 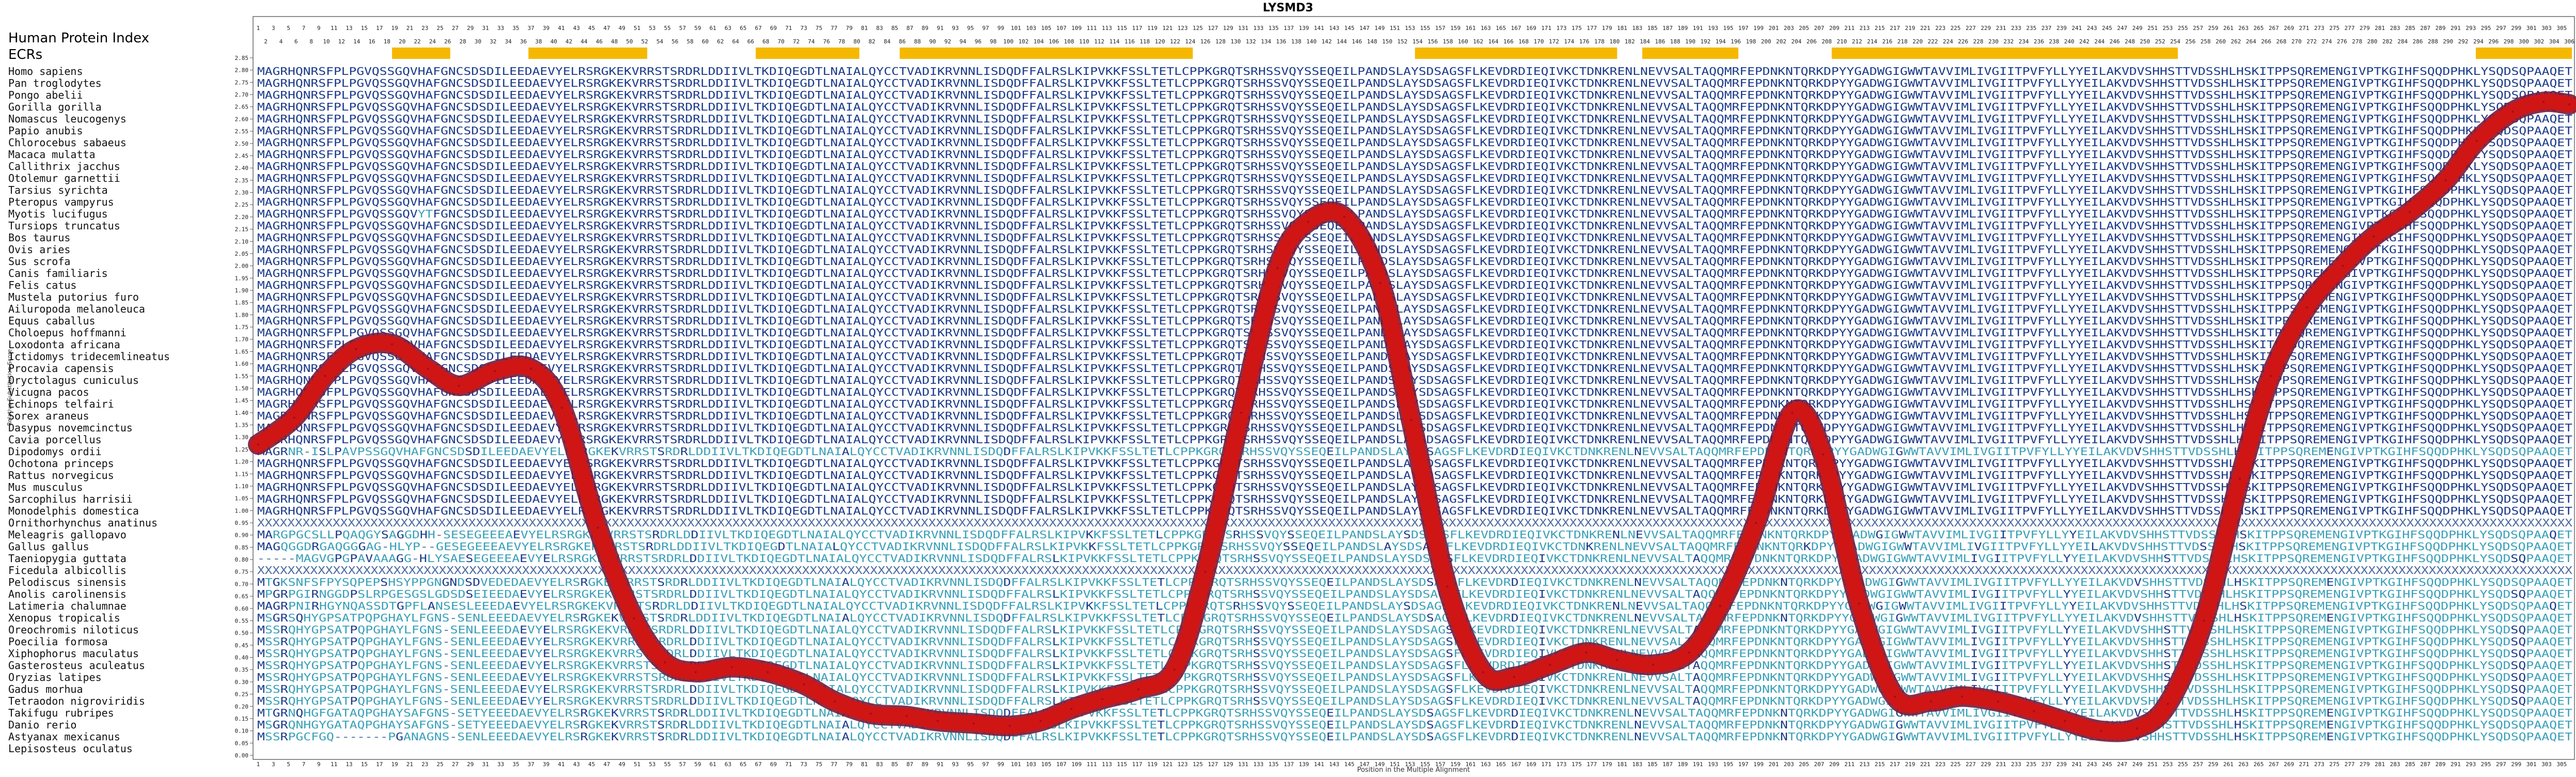 I want to click on sequence-run: PNI, so click(x=300, y=606).